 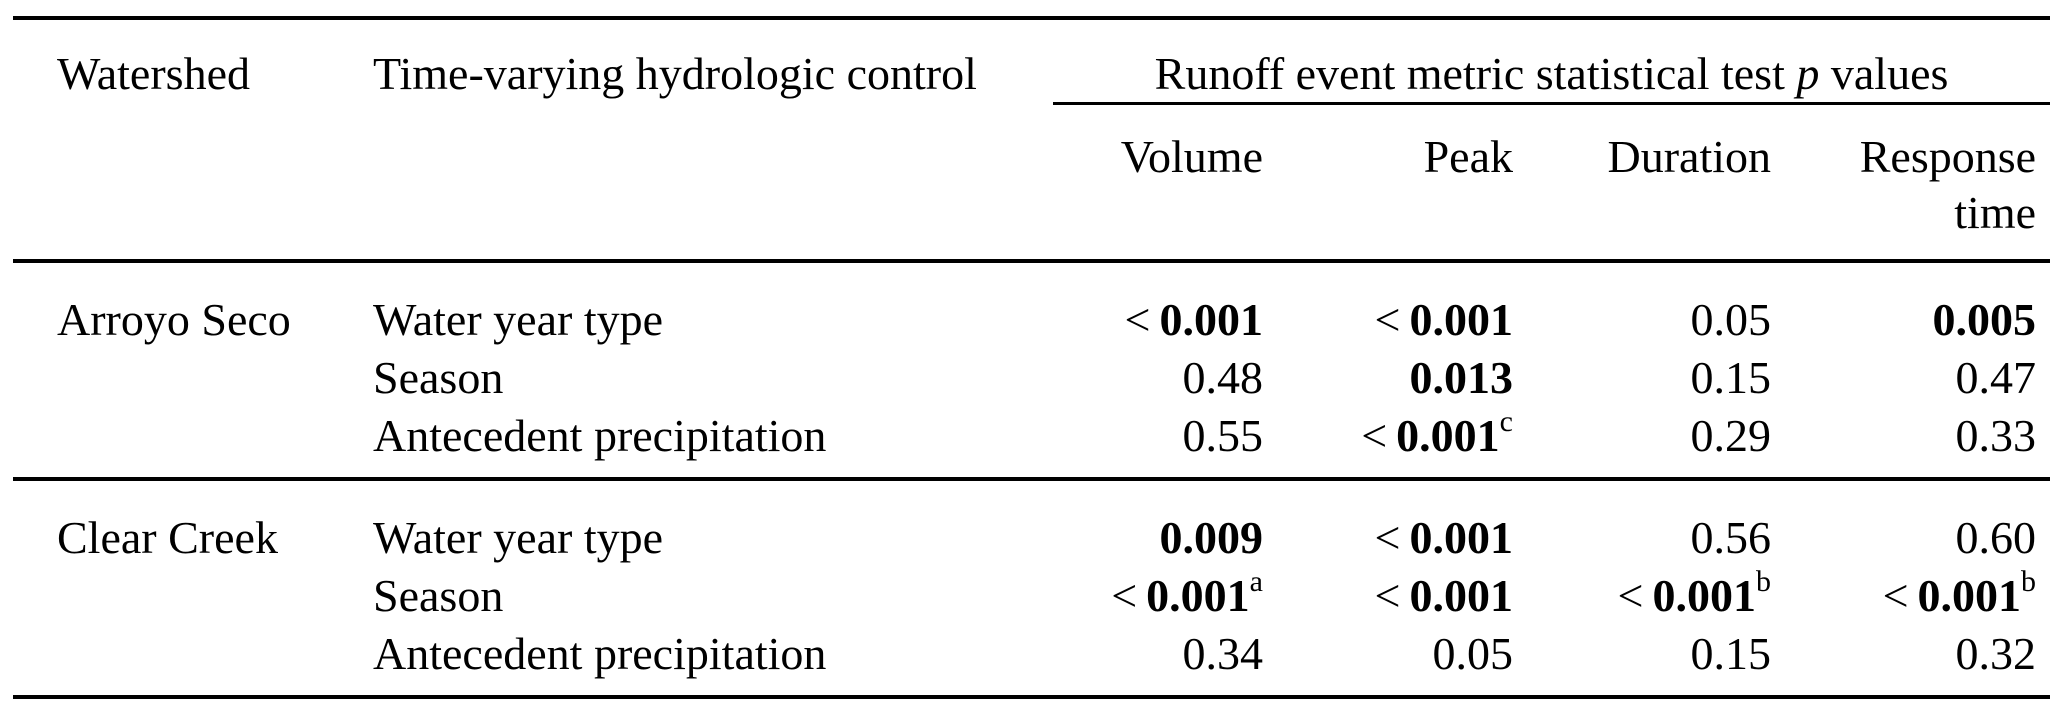 I want to click on watershed-name-clear-creek: Clear Creek, so click(x=188, y=589).